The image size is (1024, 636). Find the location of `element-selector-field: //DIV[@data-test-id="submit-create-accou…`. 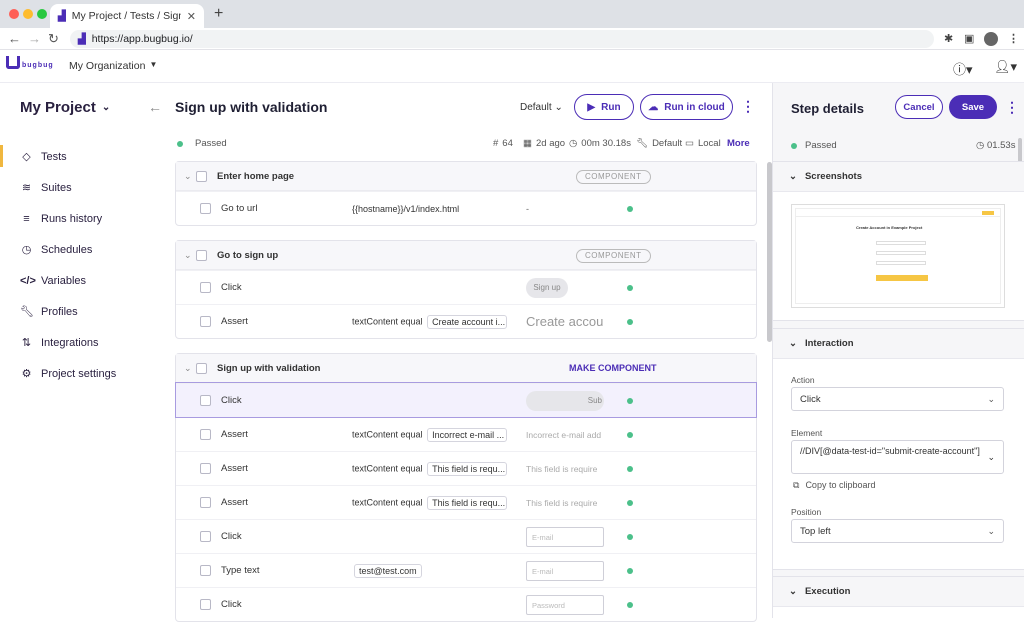

element-selector-field: //DIV[@data-test-id="submit-create-accou… is located at coordinates (897, 457).